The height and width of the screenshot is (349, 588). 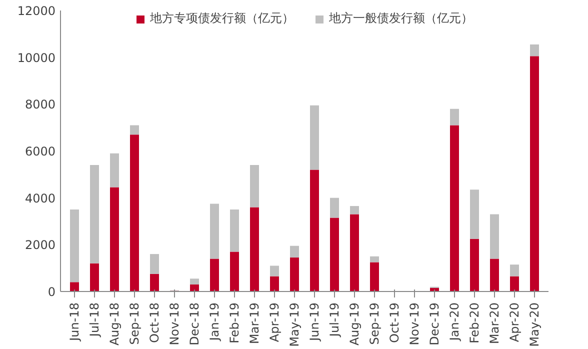 I want to click on x-tick-label: Oct-18, so click(x=155, y=322).